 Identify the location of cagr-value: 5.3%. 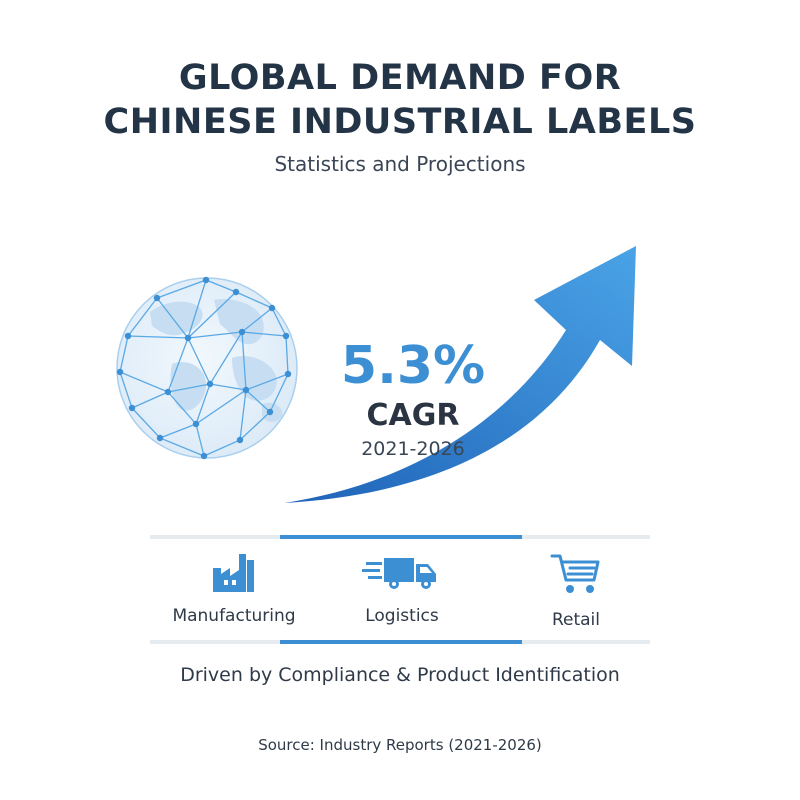
(413, 366).